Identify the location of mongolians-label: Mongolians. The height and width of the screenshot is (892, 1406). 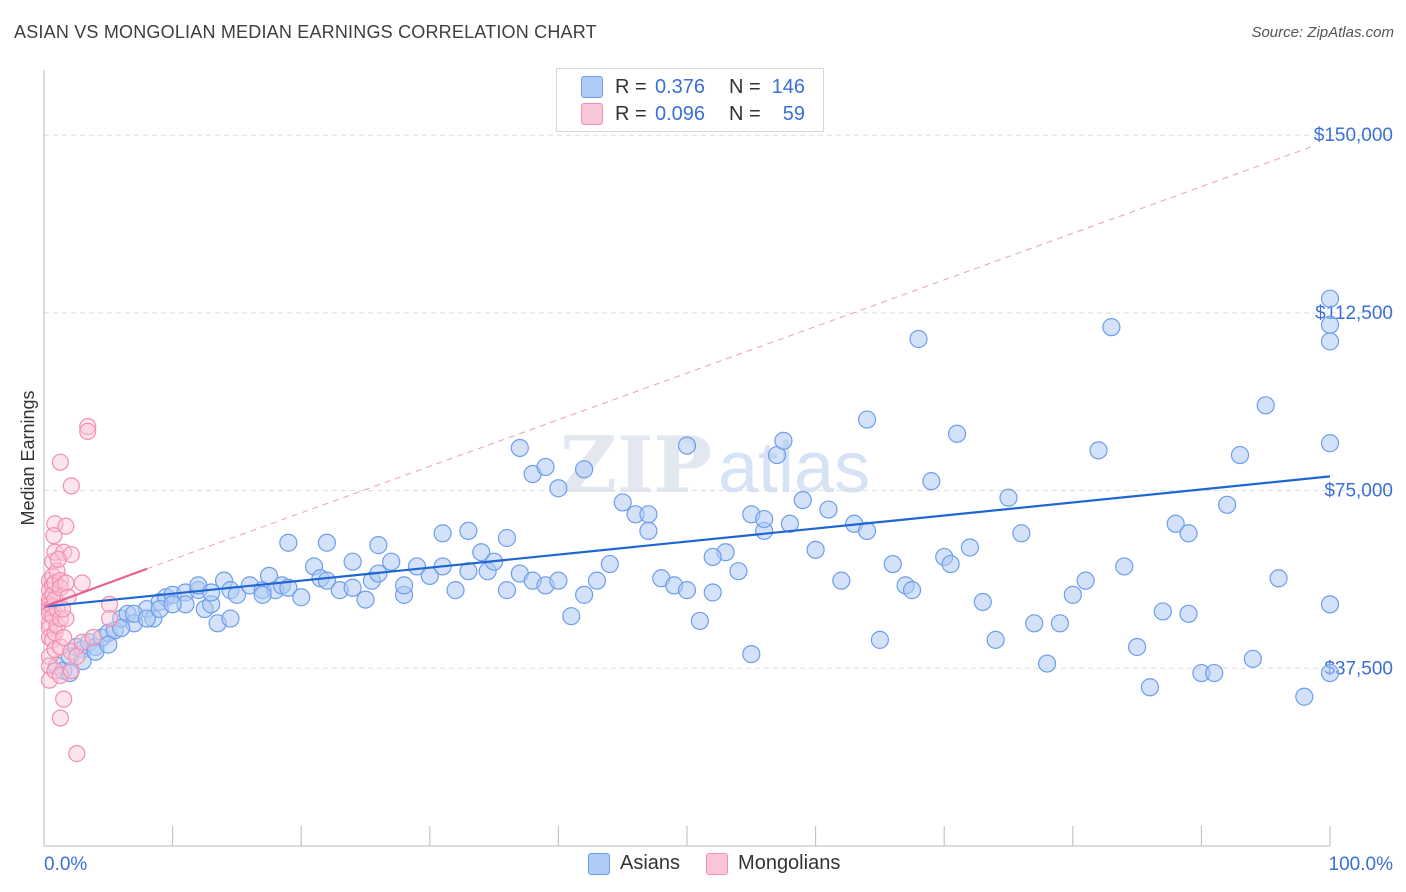
(789, 863).